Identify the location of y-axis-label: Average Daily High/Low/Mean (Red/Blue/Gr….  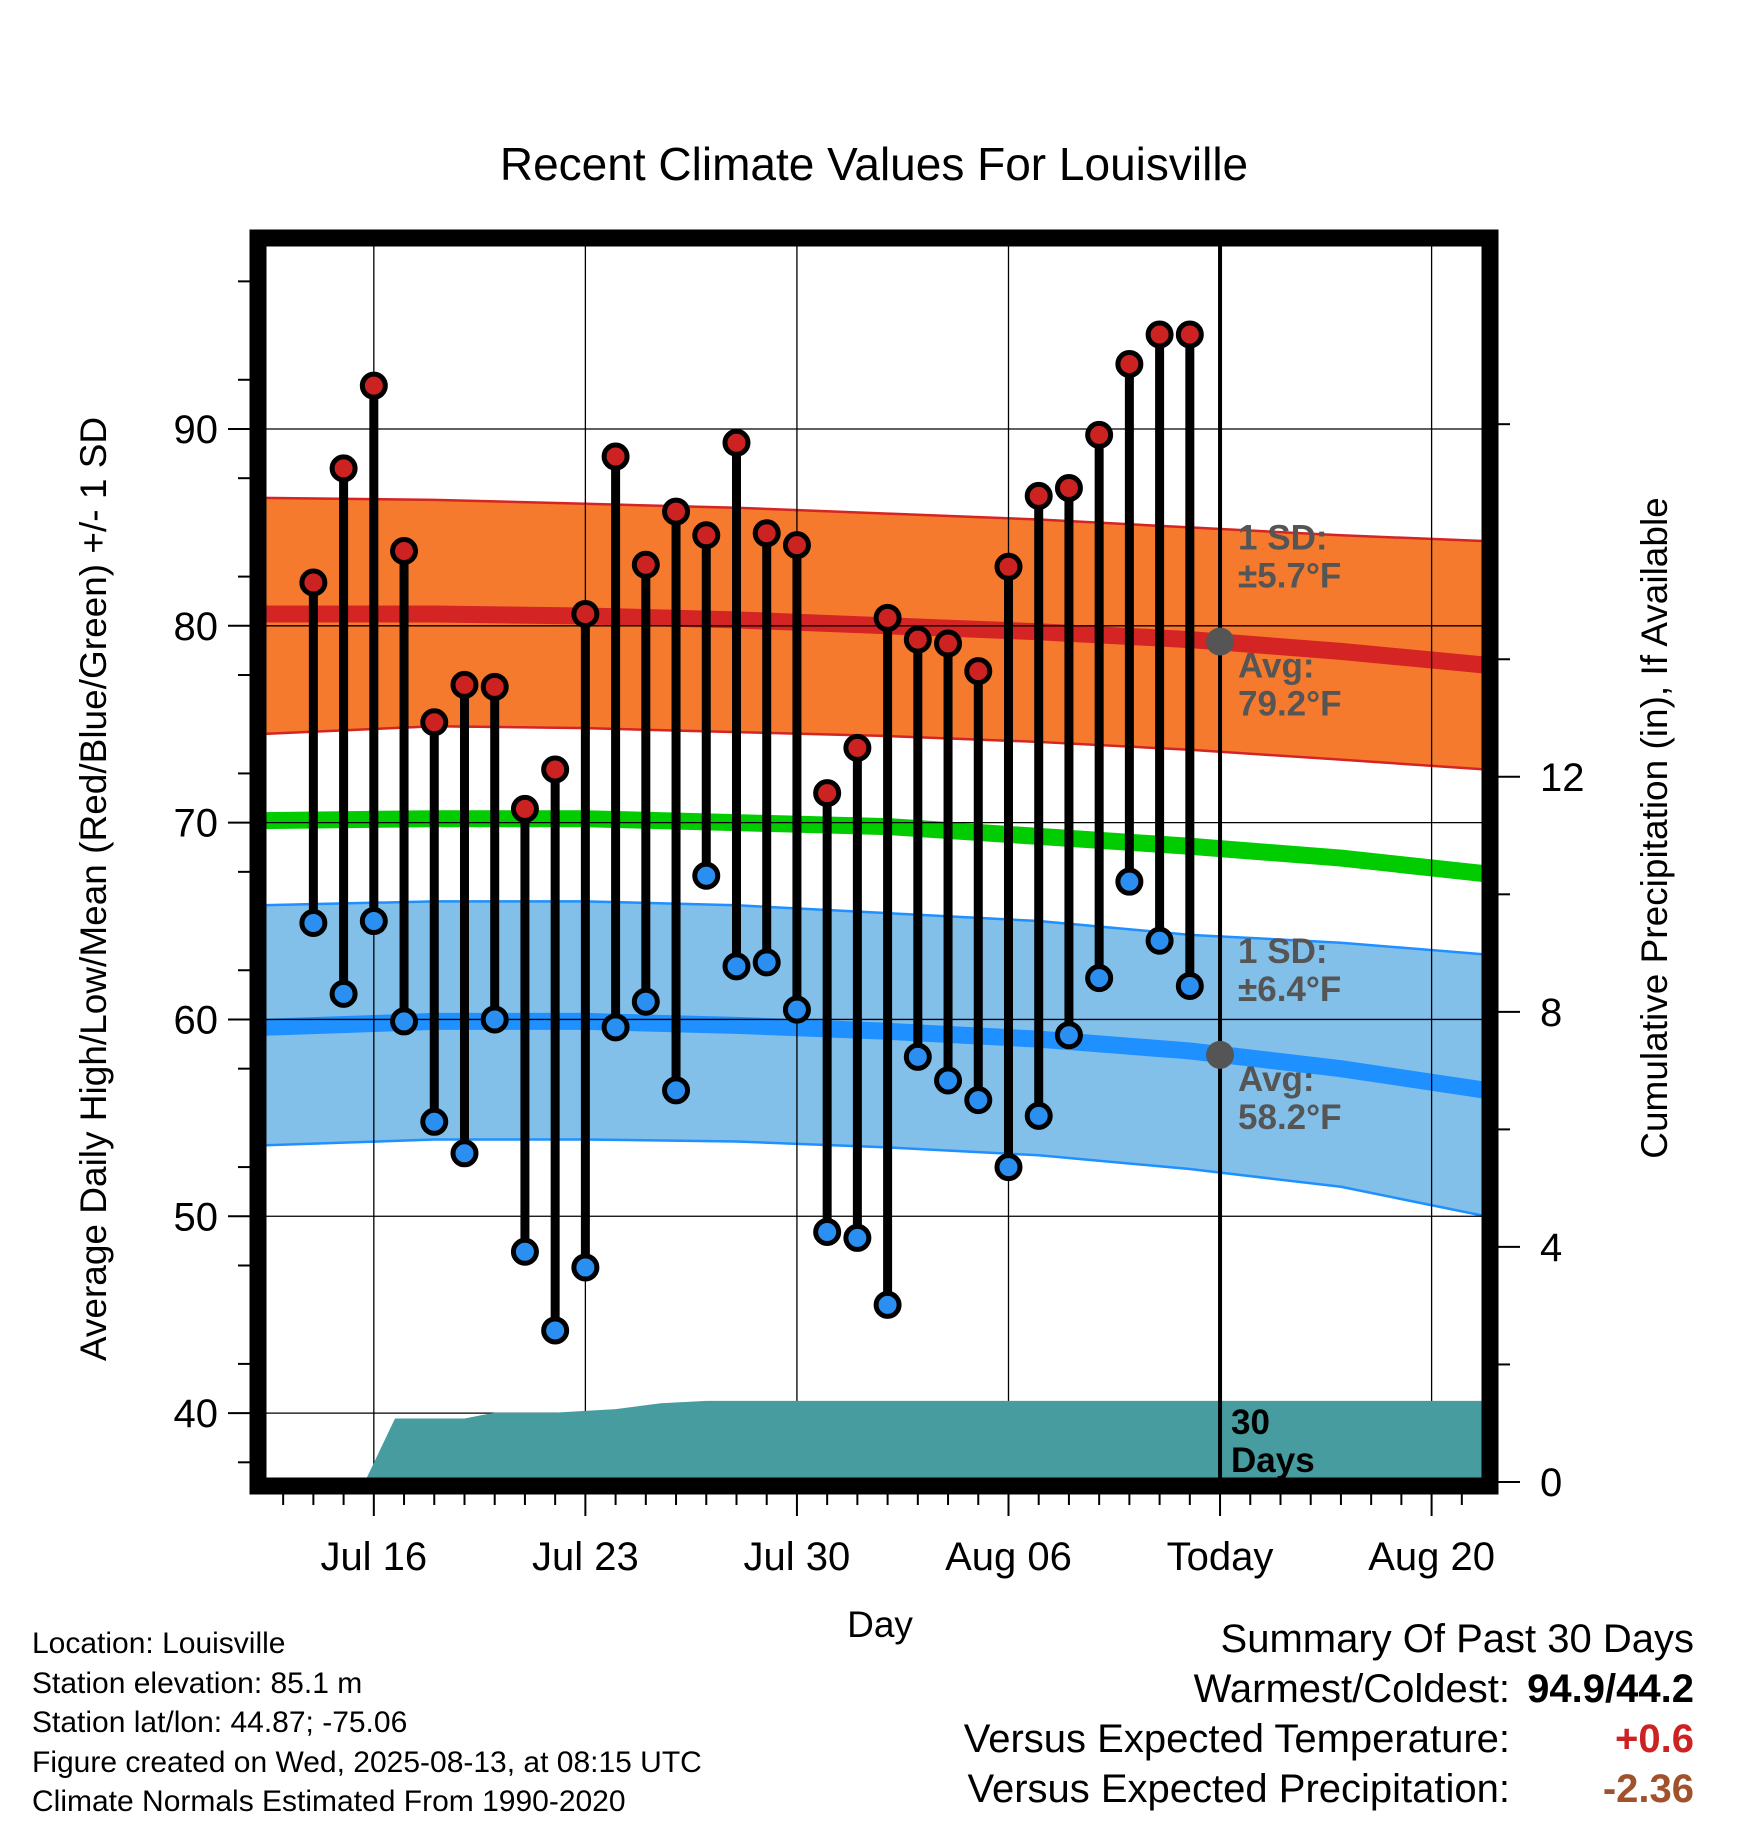
(93, 889).